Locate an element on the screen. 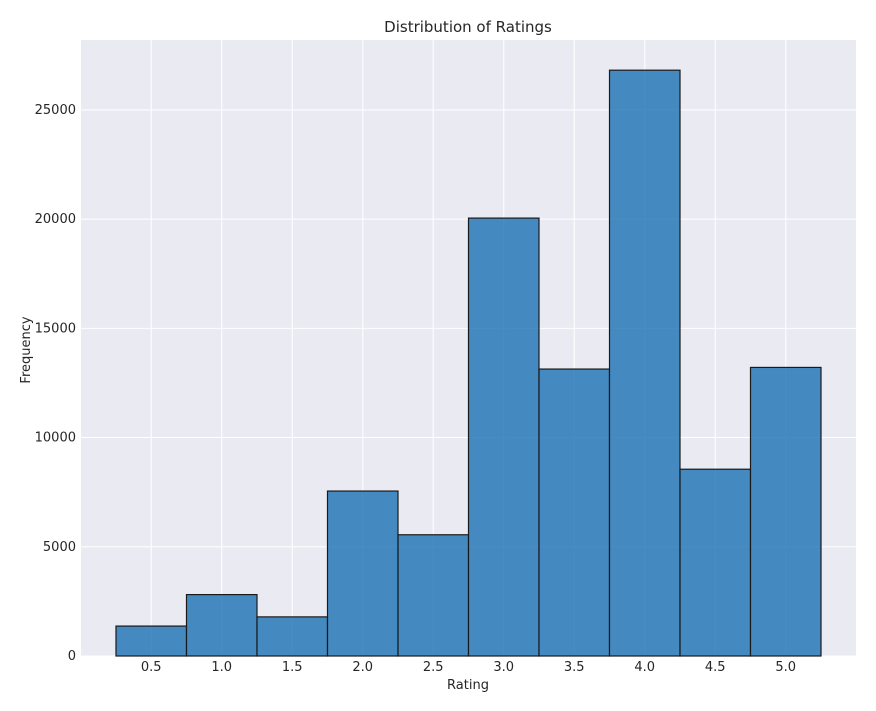  x-tick-label: 5.0 is located at coordinates (785, 667).